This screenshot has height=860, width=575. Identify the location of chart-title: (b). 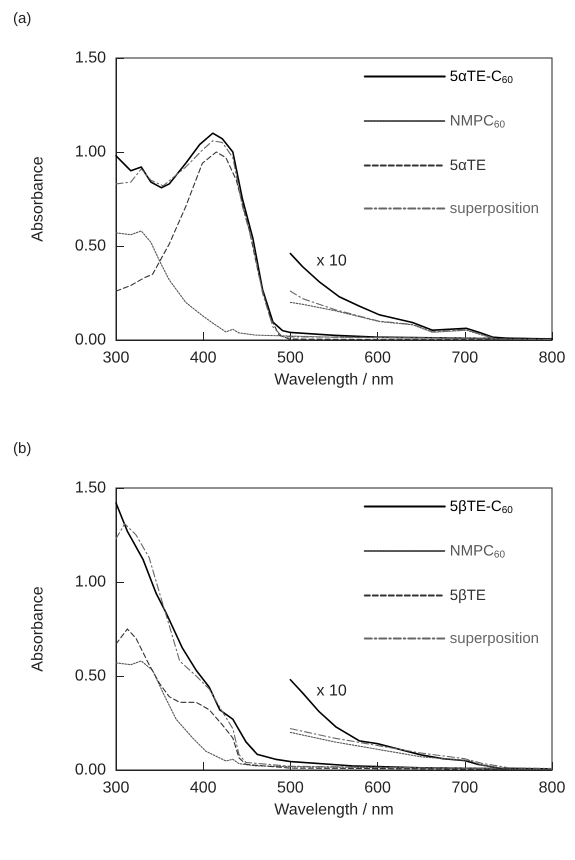
(22, 448).